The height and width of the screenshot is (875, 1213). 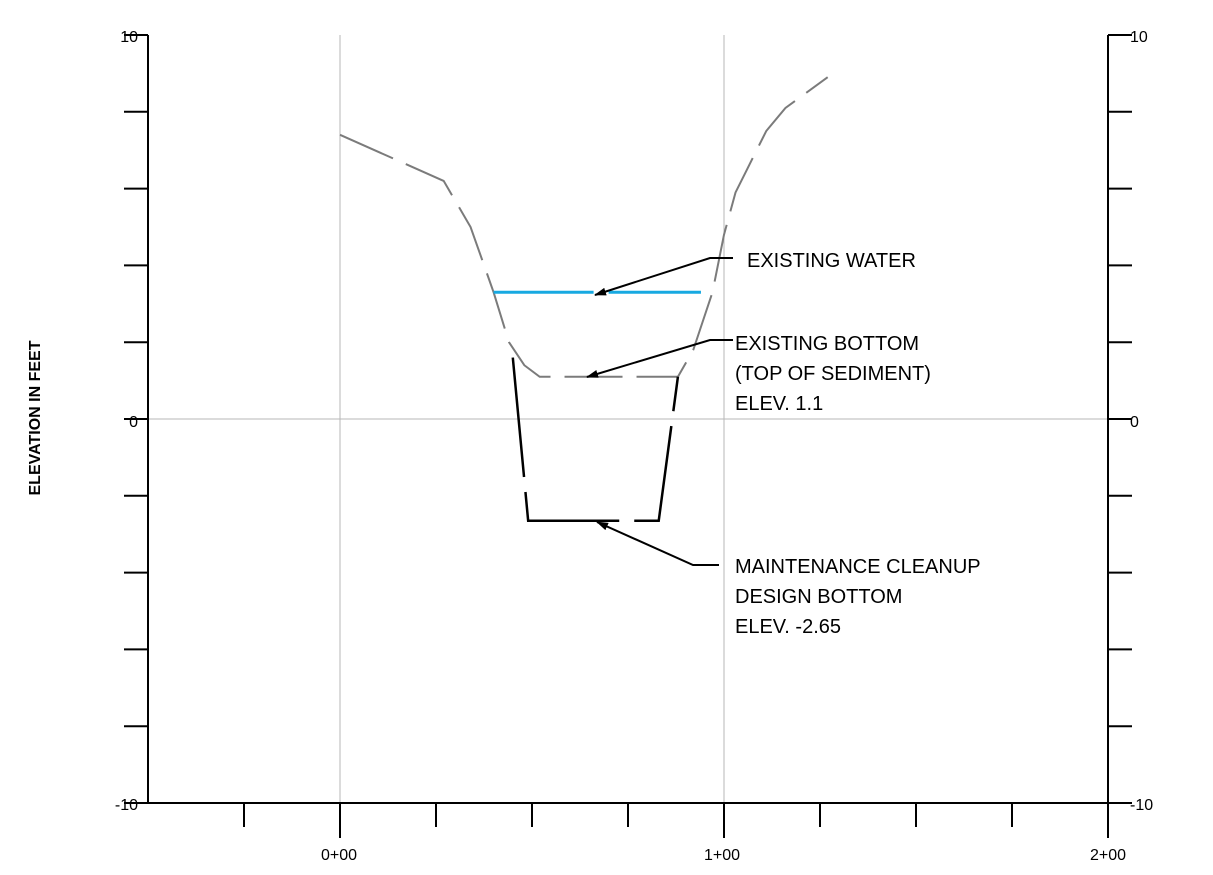 I want to click on y-axis-title: ELEVATION IN FEET, so click(x=35, y=417).